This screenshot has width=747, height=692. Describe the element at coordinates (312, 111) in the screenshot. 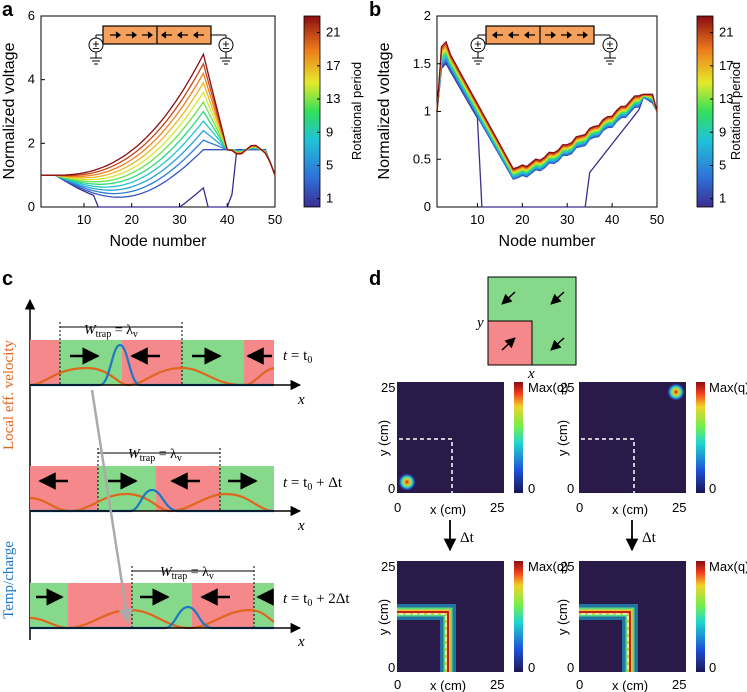

I see `panel-a-colorbar` at that location.